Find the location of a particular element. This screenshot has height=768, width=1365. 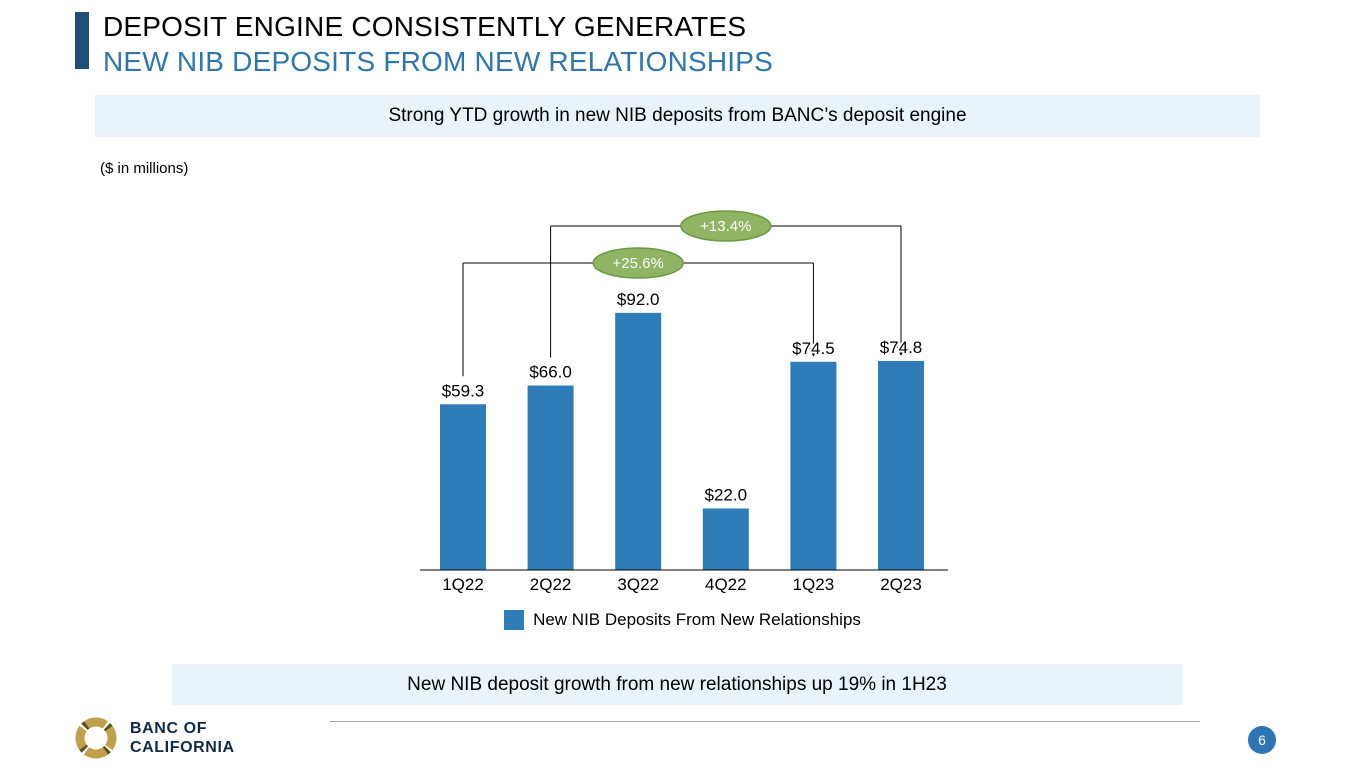

logo-line2: CALIFORNIA is located at coordinates (182, 747).